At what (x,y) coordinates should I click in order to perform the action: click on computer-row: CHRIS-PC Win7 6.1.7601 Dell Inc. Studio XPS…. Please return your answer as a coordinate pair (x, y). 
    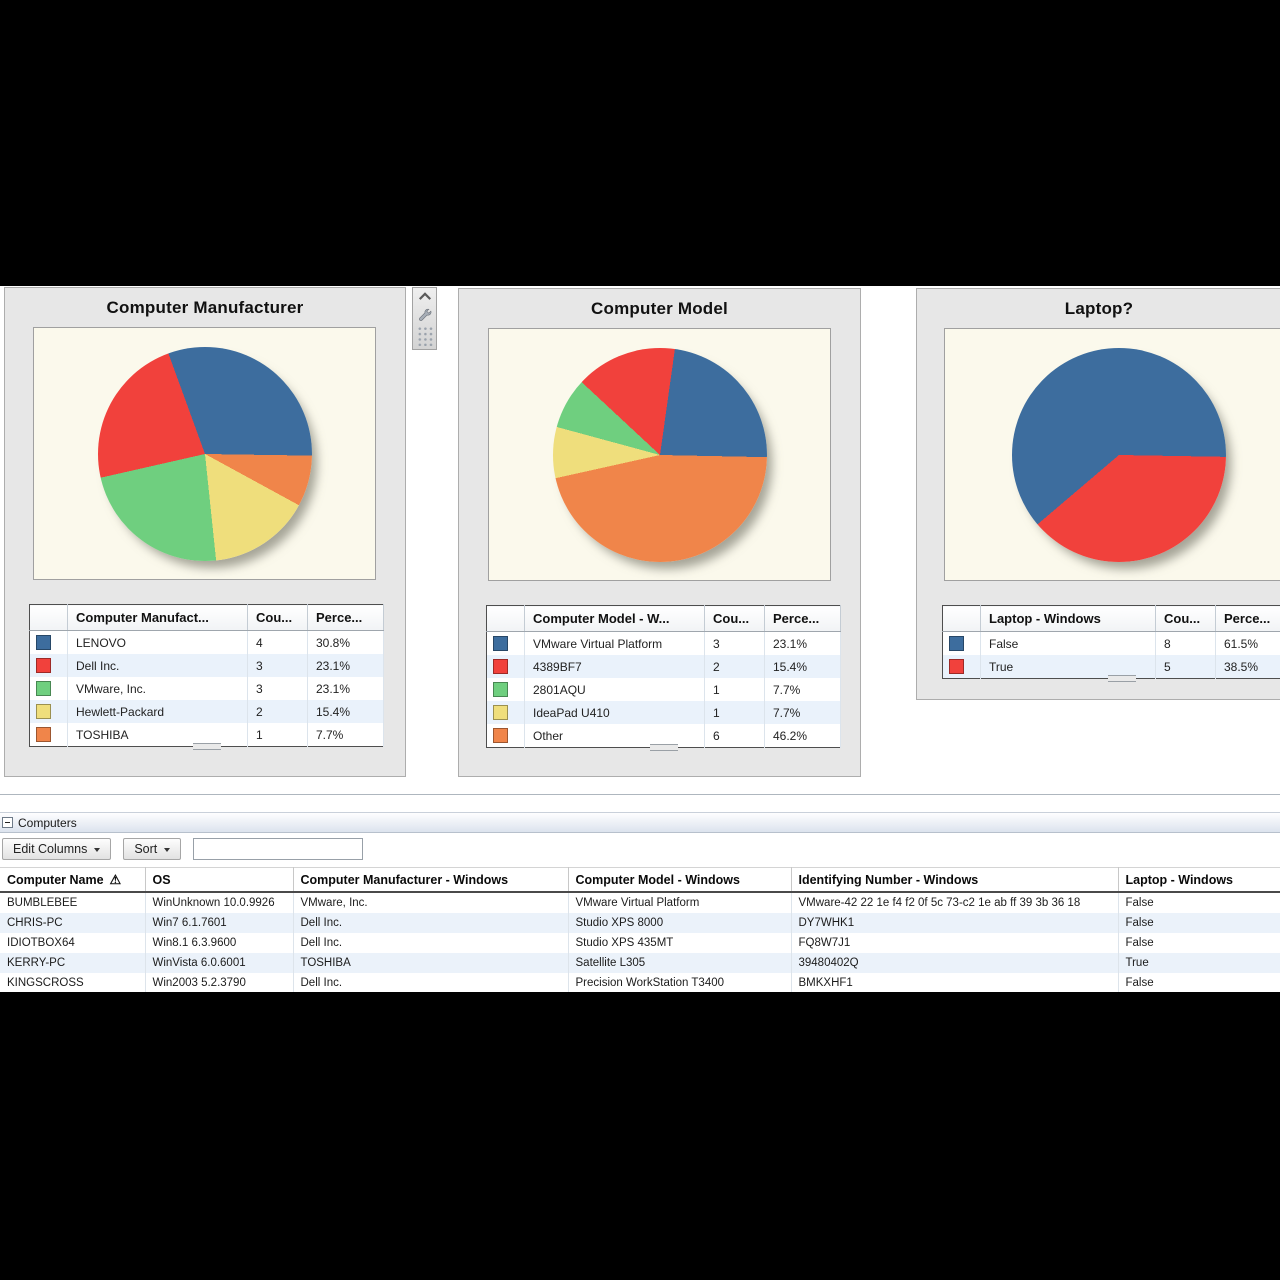
    Looking at the image, I should click on (640, 923).